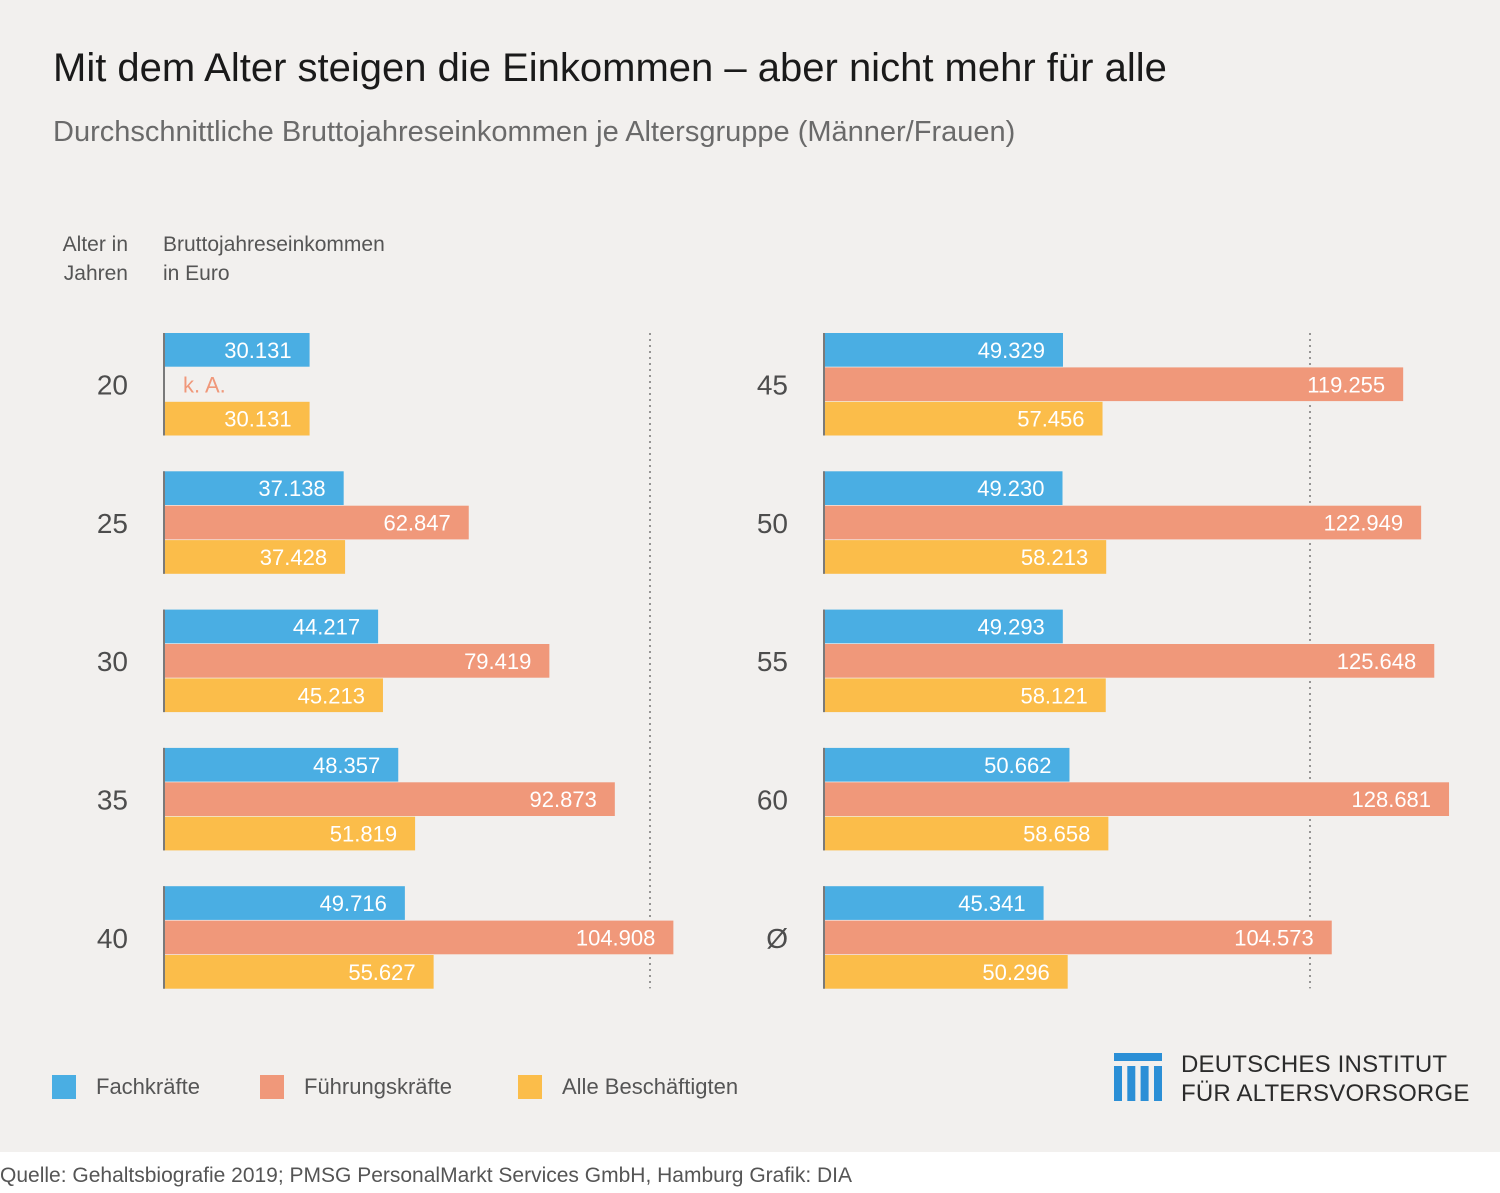 This screenshot has width=1500, height=1193. What do you see at coordinates (112, 385) in the screenshot?
I see `age-label-20: 20` at bounding box center [112, 385].